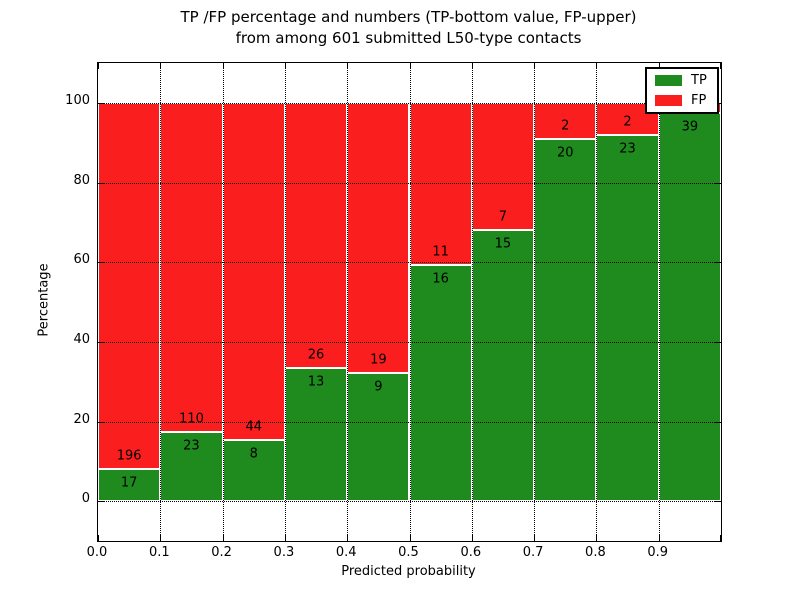  What do you see at coordinates (77, 100) in the screenshot?
I see `y-tick-label: 100` at bounding box center [77, 100].